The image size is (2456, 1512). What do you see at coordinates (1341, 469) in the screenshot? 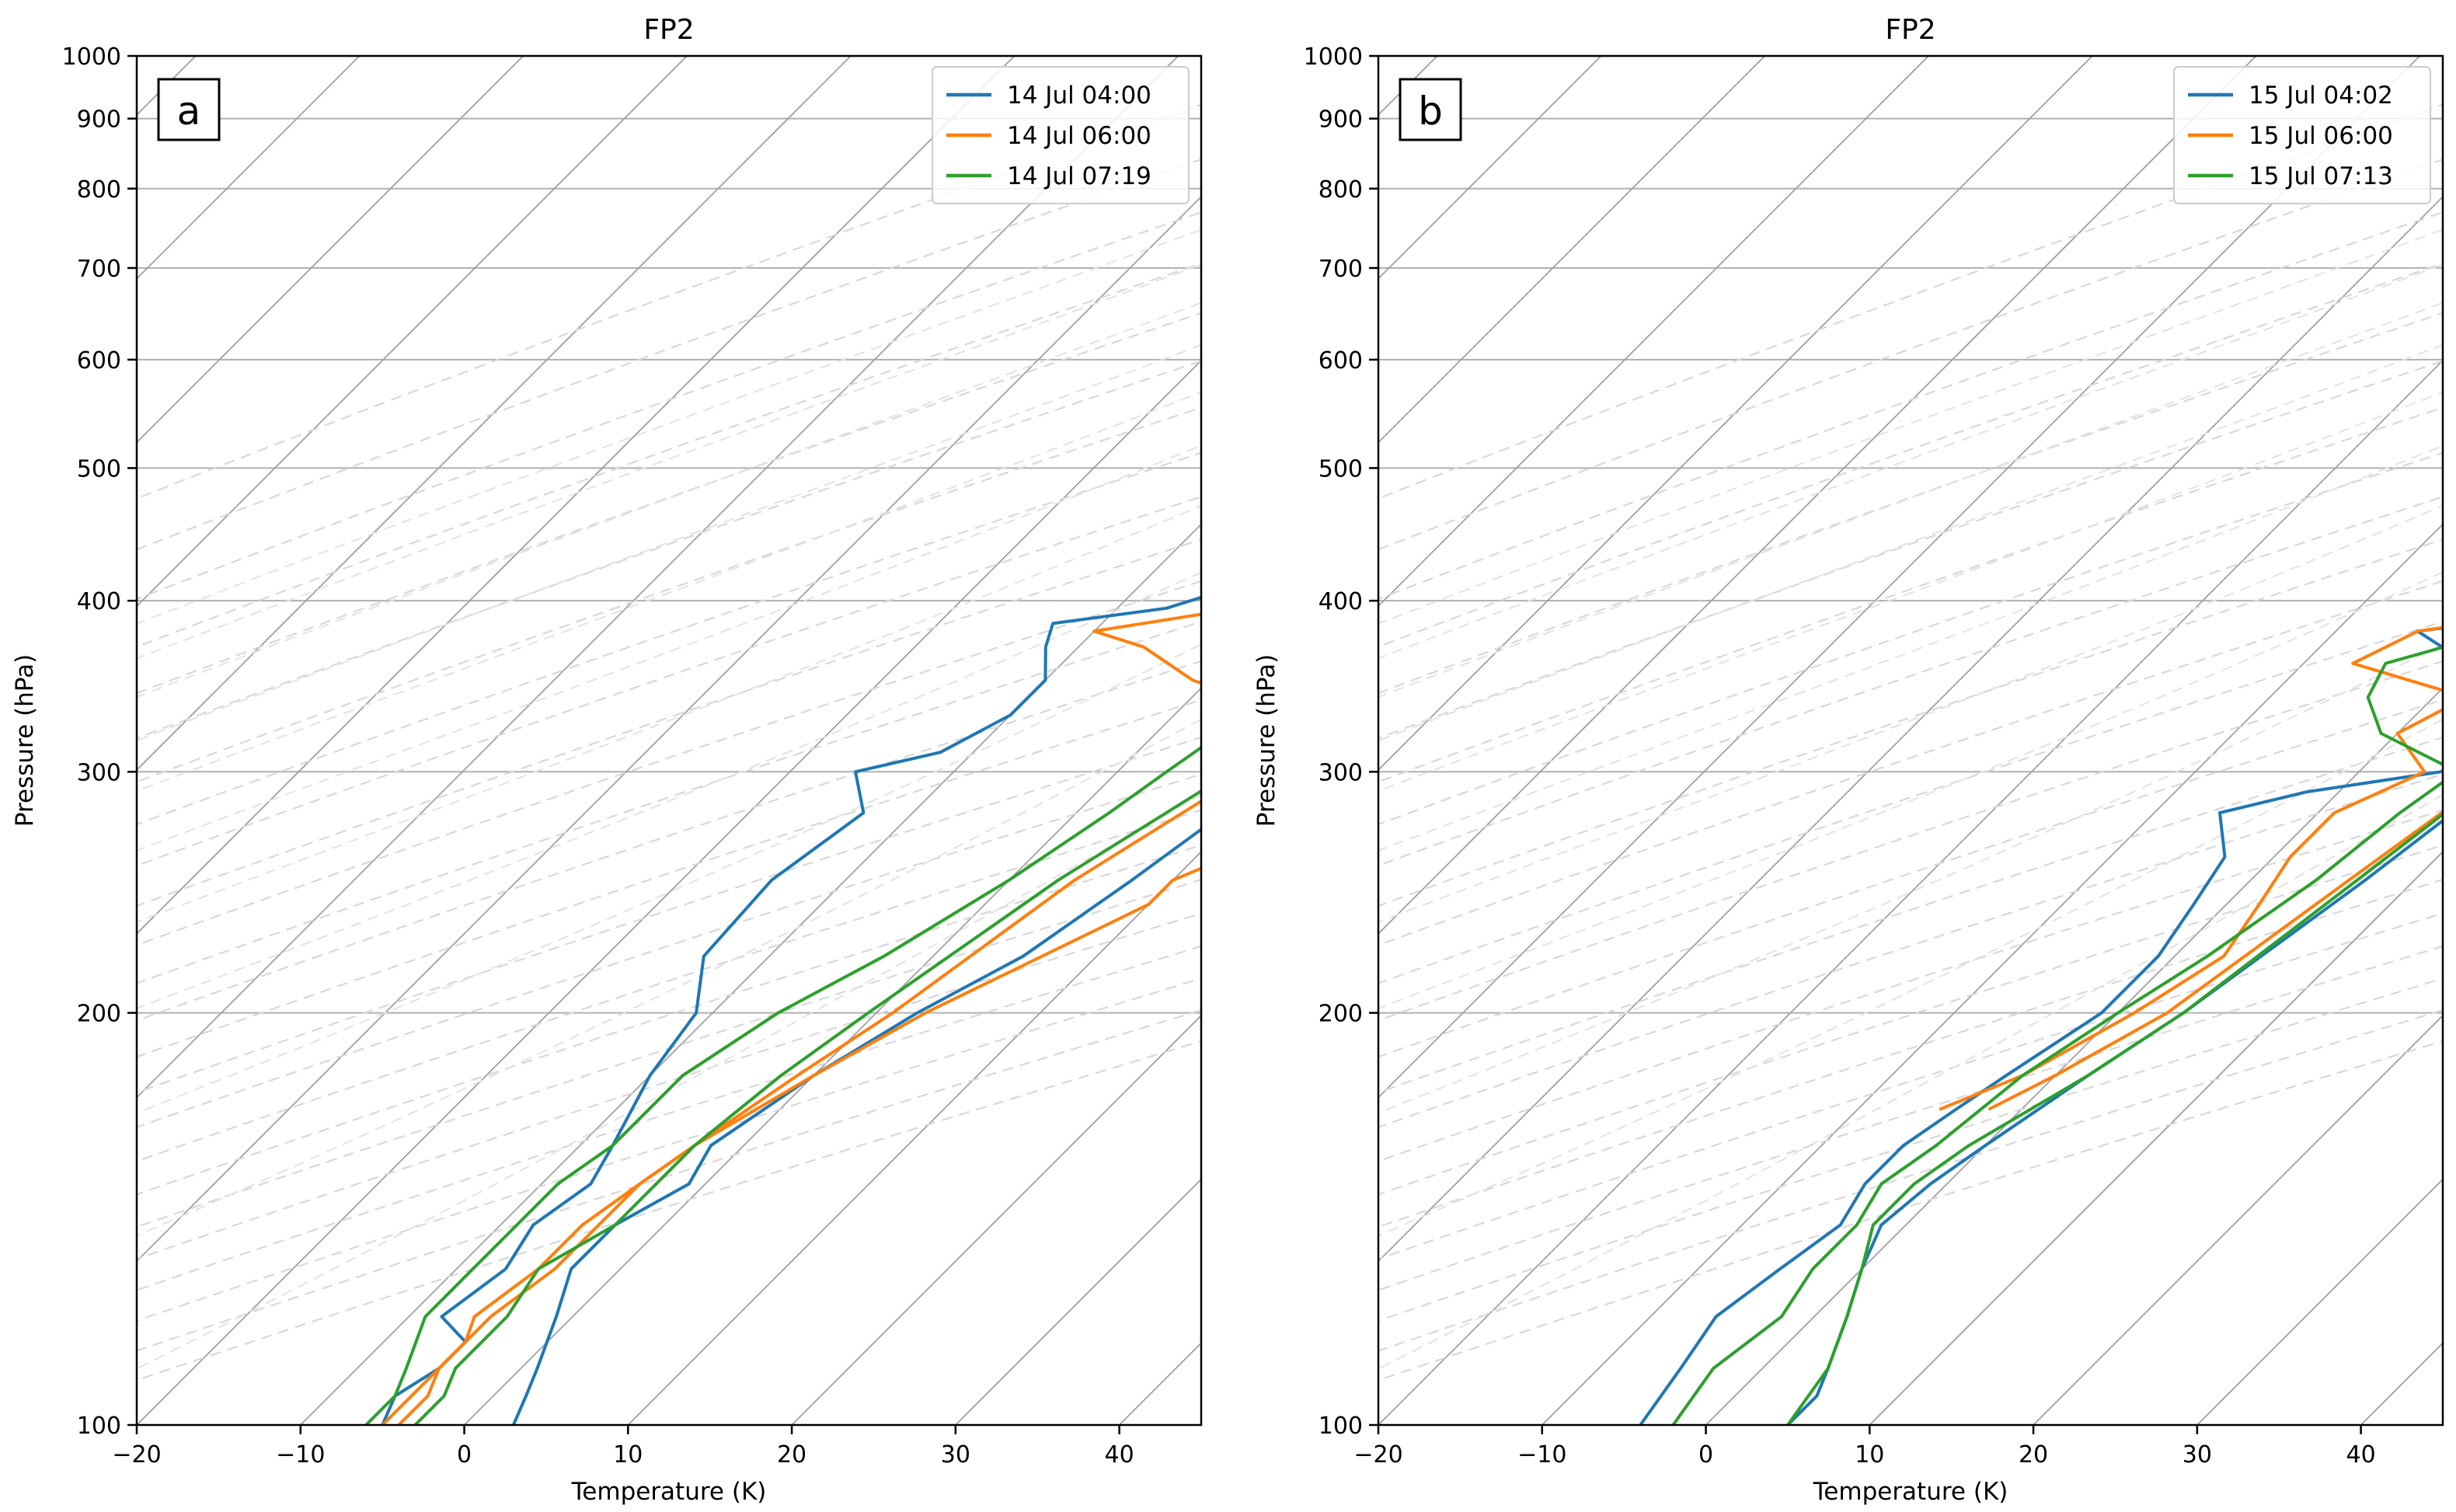
I see `y-tick-label: 500` at bounding box center [1341, 469].